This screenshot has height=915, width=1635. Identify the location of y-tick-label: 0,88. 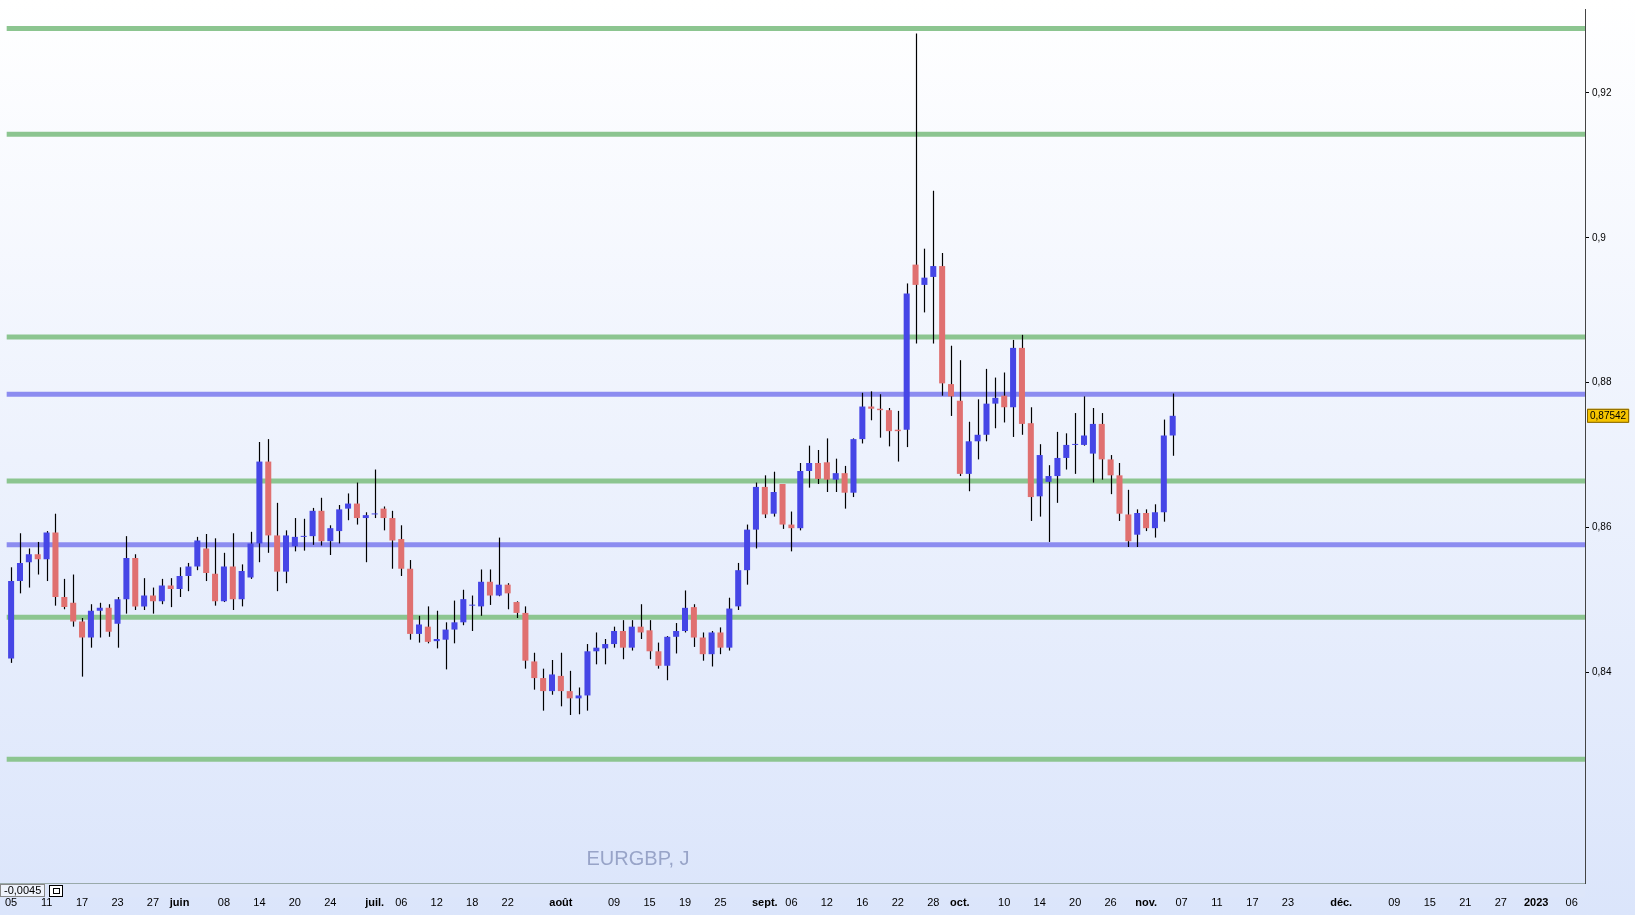
(1602, 382).